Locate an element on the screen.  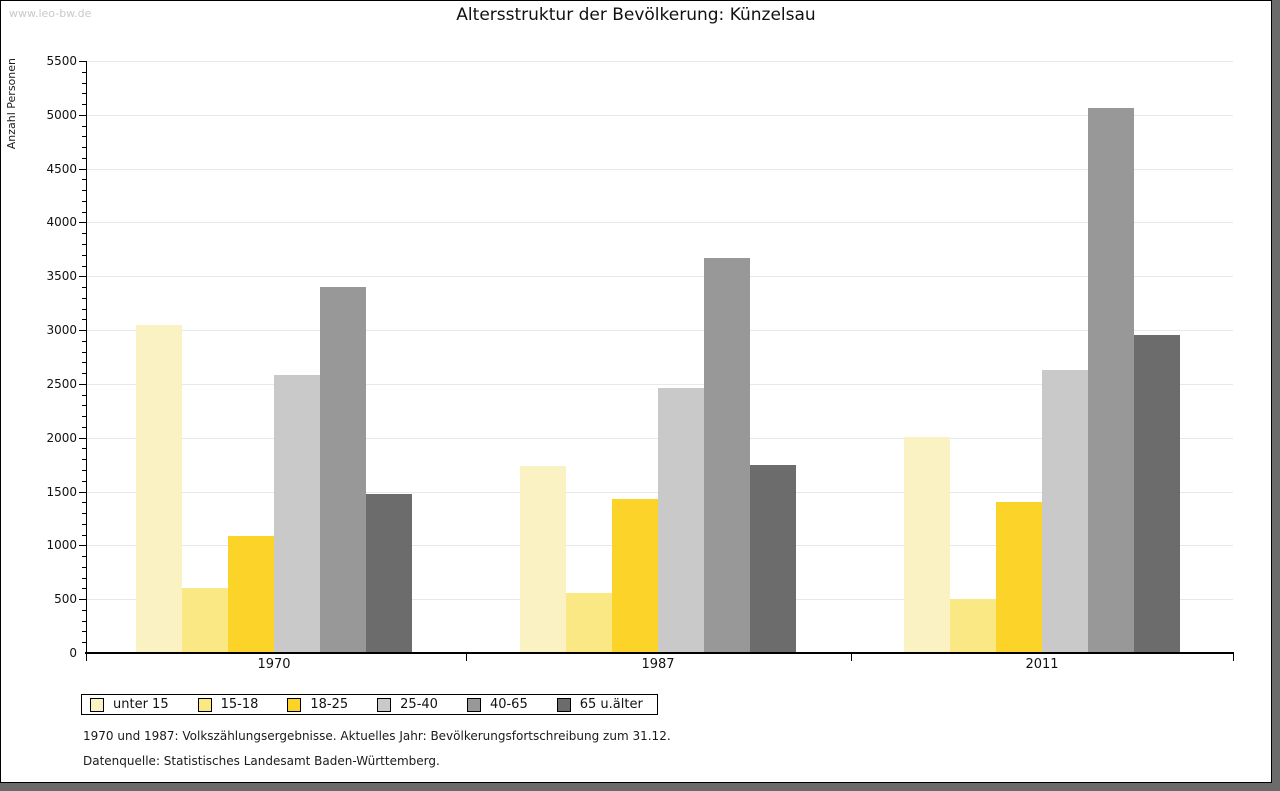
watermark: www.leo-bw.de is located at coordinates (50, 13).